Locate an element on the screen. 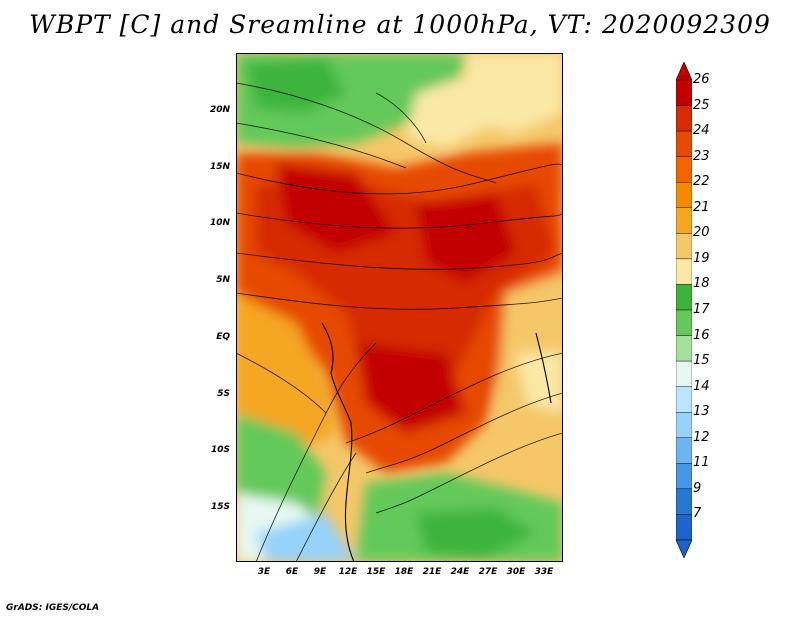  colorbar-tick-label: 22 is located at coordinates (701, 182).